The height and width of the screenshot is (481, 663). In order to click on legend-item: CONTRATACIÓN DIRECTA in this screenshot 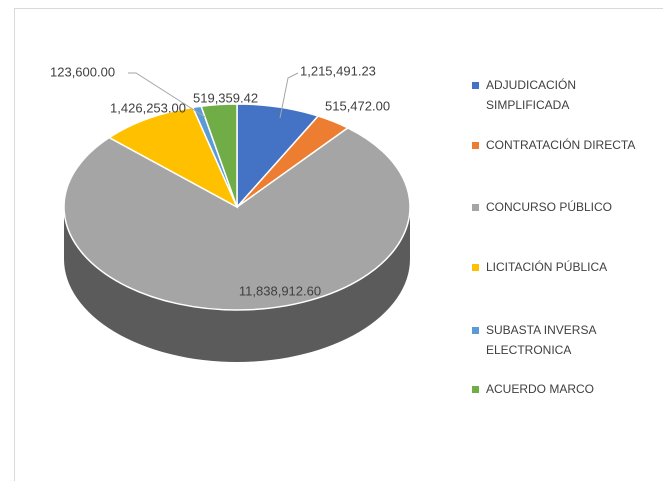, I will do `click(561, 145)`.